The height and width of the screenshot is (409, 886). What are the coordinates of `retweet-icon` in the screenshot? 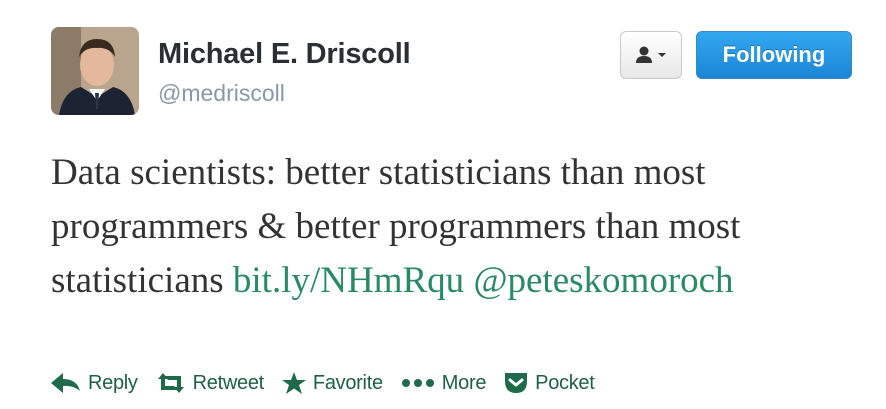 It's located at (170, 383).